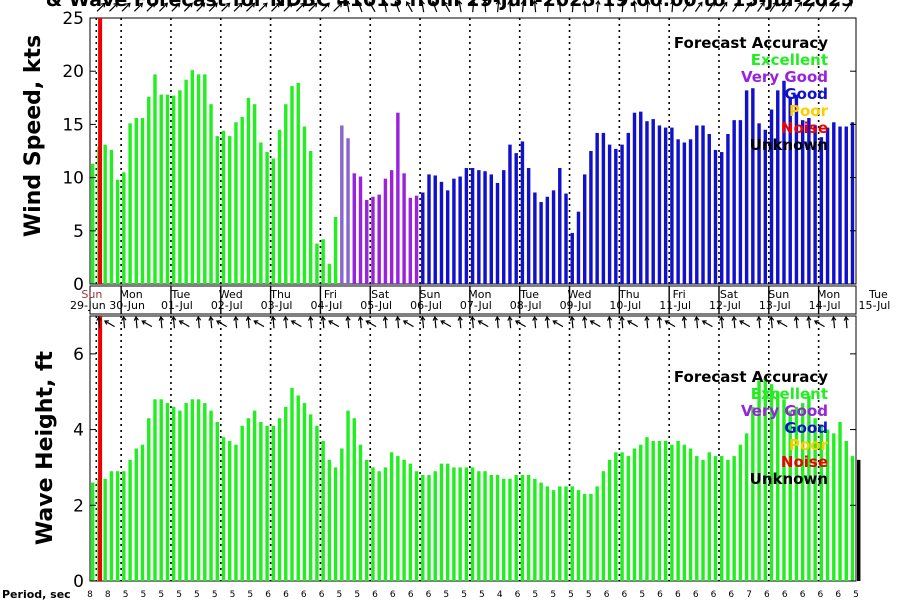  Describe the element at coordinates (78, 506) in the screenshot. I see `y-tick-label: 2` at that location.